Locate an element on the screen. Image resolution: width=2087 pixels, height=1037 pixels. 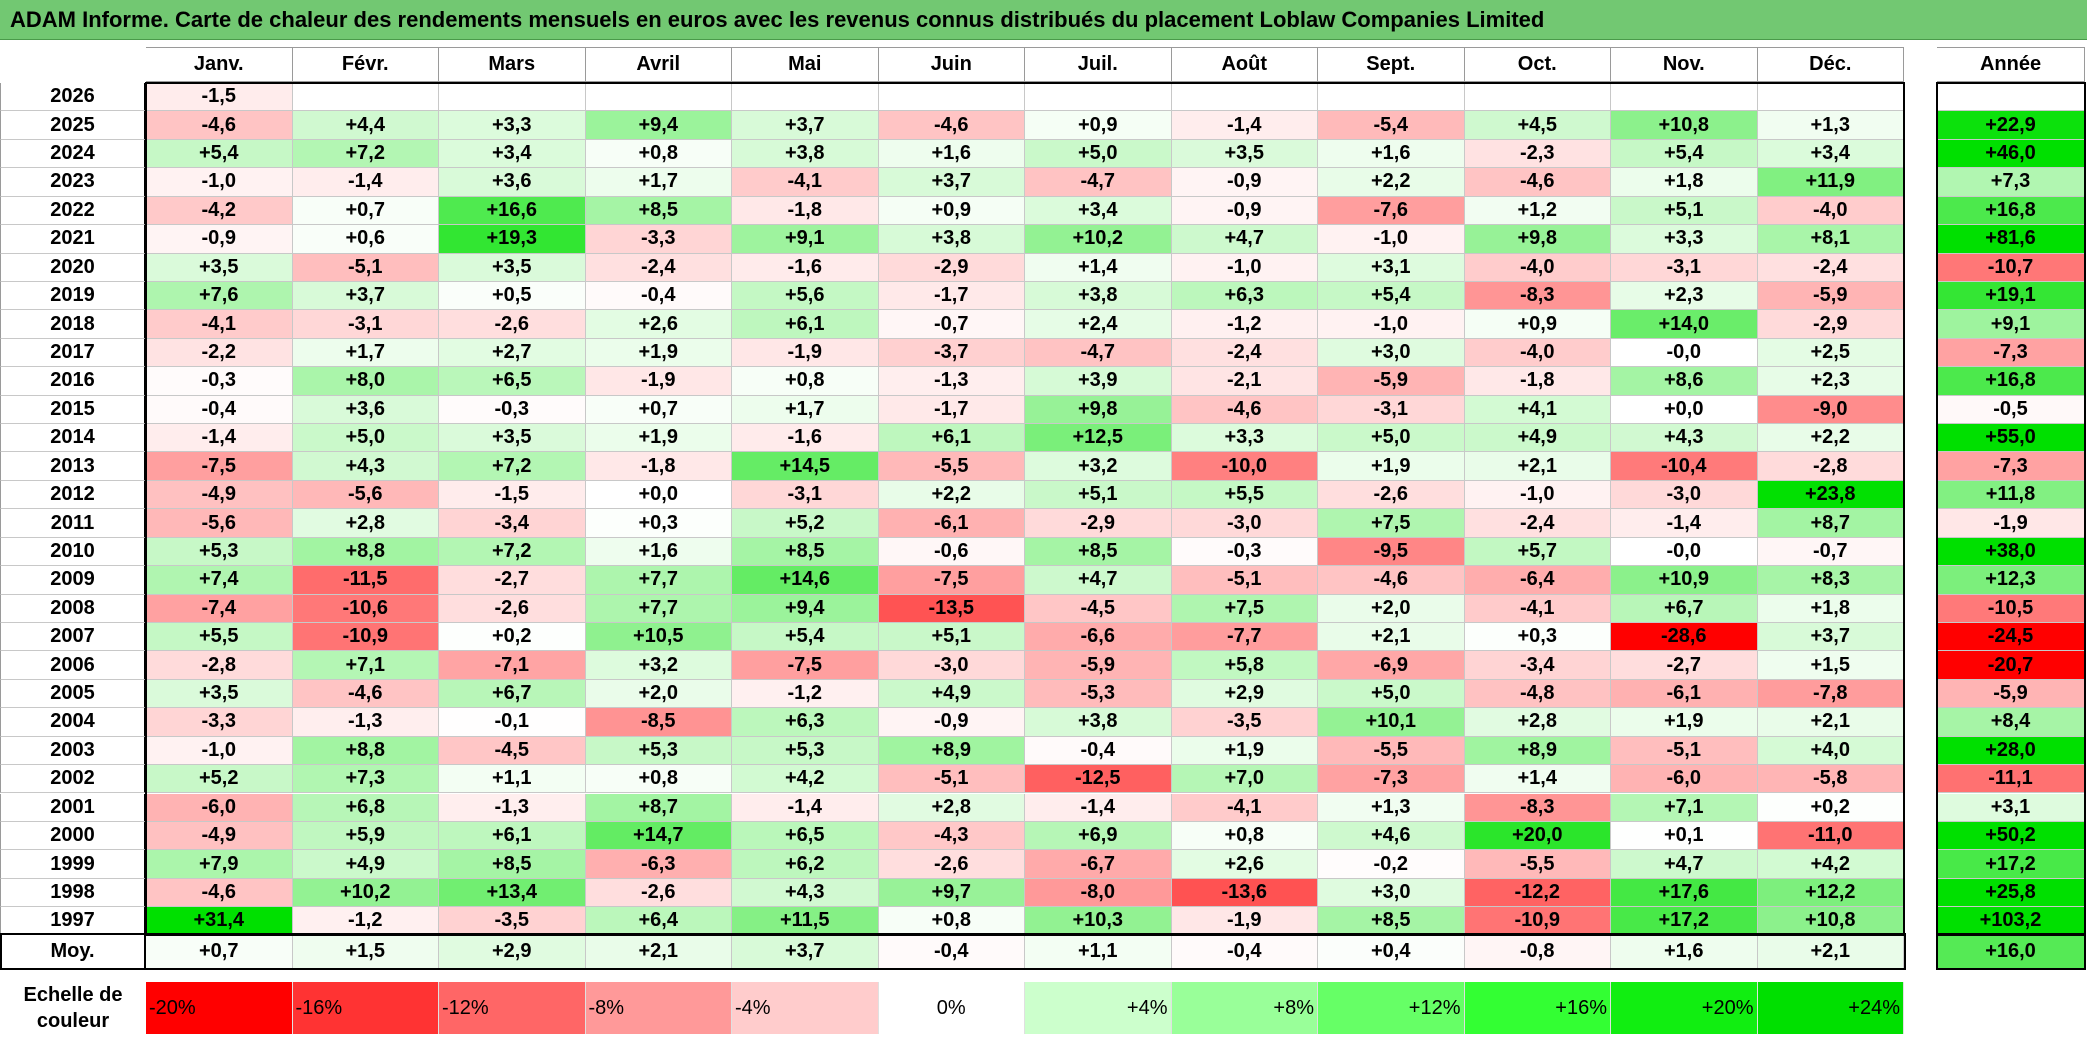
heatmap-cell: -6,6 is located at coordinates (1098, 637).